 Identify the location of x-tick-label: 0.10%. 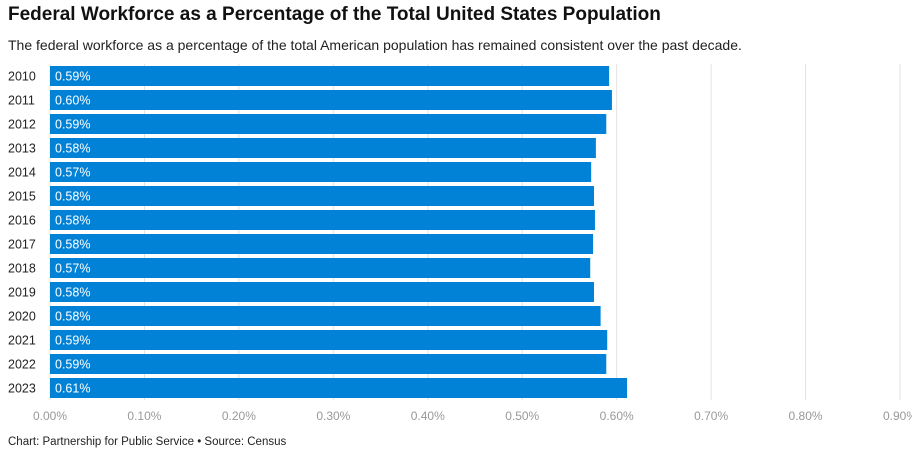
(144, 416).